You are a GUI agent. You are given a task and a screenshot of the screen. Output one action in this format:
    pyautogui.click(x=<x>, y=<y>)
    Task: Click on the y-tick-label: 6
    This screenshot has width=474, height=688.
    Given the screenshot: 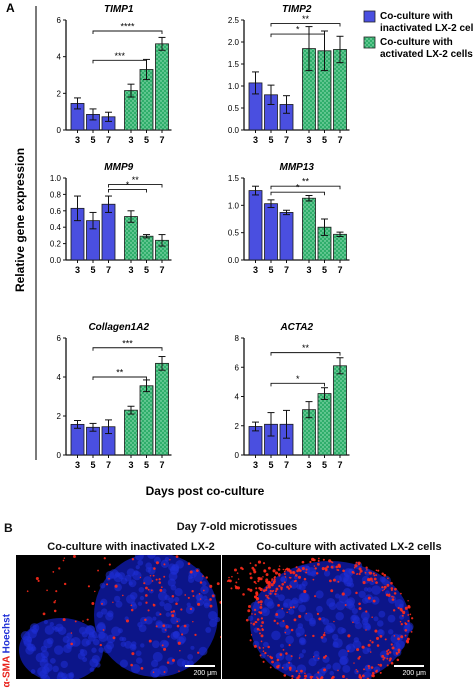 What is the action you would take?
    pyautogui.click(x=59, y=20)
    